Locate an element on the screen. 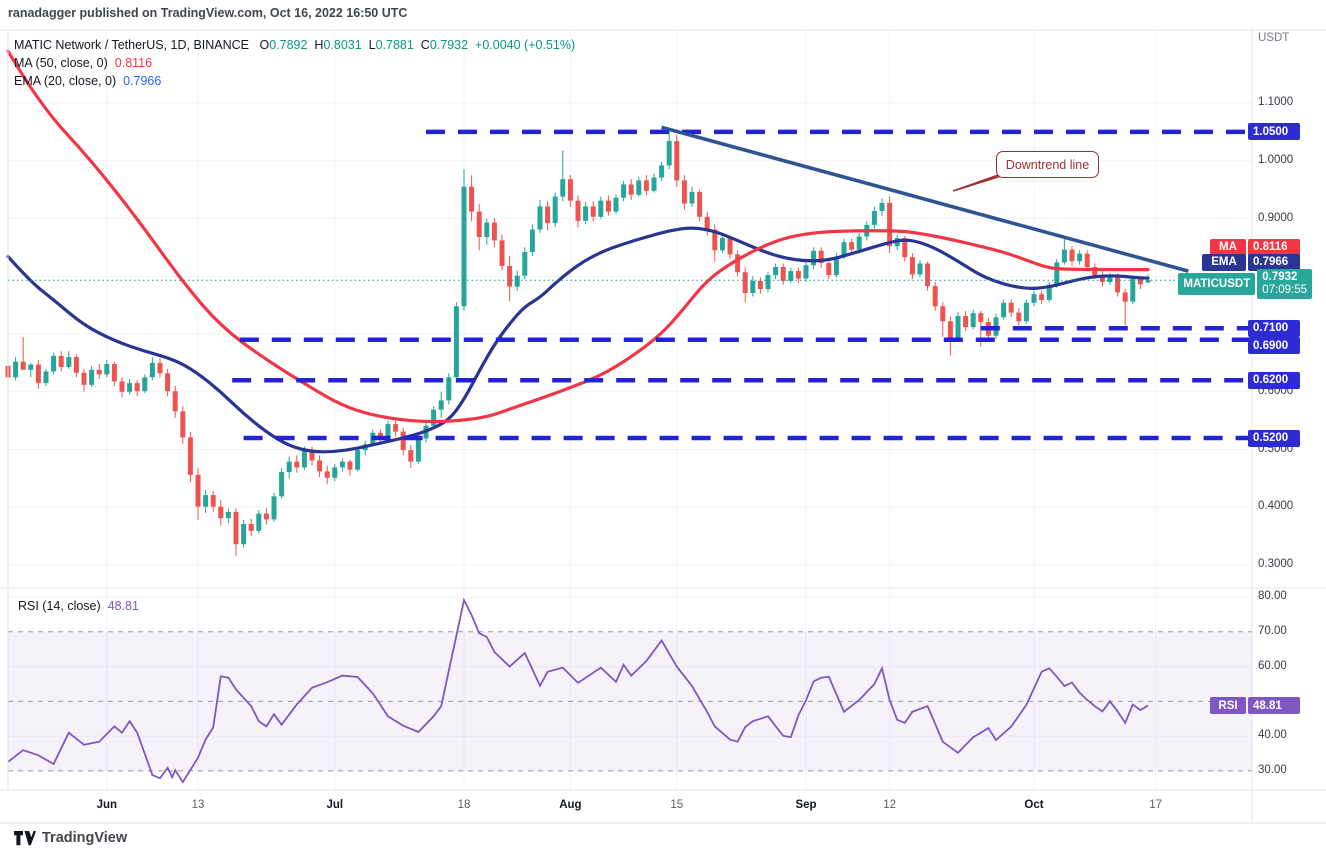 The image size is (1326, 862). ma-badge-value: 0.8116 is located at coordinates (1274, 247).